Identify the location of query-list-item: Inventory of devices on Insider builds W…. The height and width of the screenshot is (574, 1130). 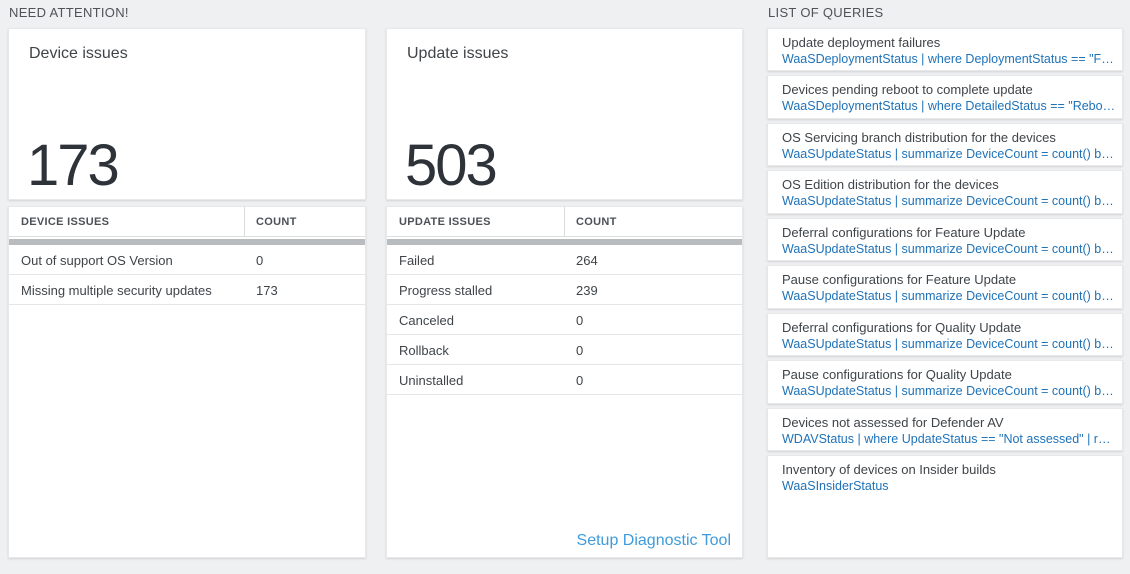
(945, 506).